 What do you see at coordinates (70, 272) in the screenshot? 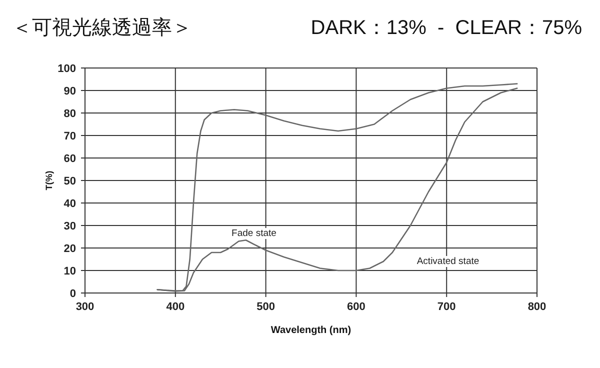
I see `y-tick-label: 10` at bounding box center [70, 272].